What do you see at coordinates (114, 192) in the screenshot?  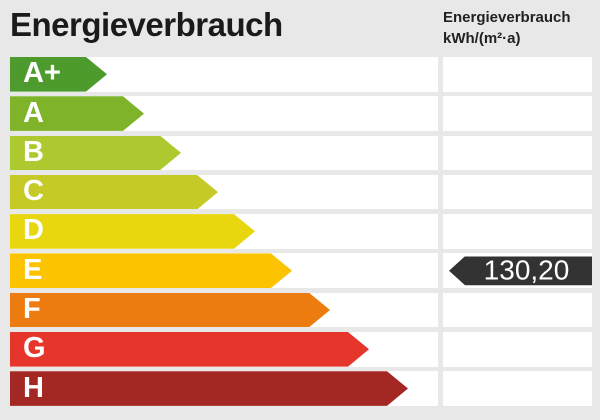 I see `energy-class-arrow: C` at bounding box center [114, 192].